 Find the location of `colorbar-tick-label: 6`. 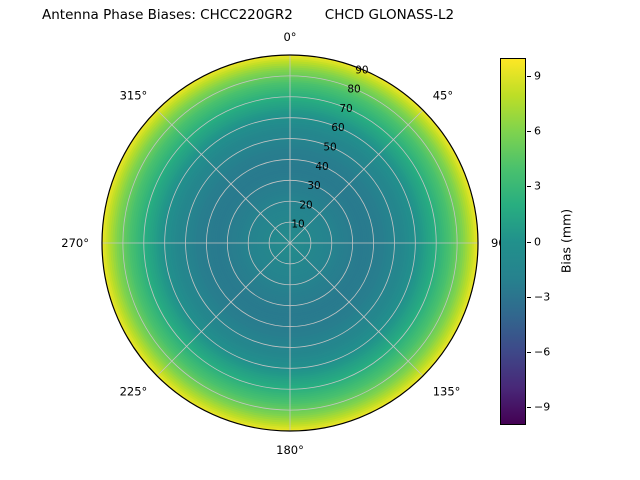

colorbar-tick-label: 6 is located at coordinates (537, 131).